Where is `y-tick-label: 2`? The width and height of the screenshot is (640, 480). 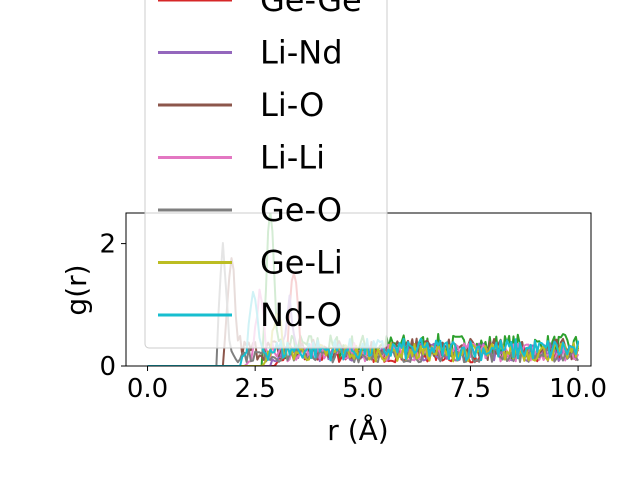 y-tick-label: 2 is located at coordinates (107, 245).